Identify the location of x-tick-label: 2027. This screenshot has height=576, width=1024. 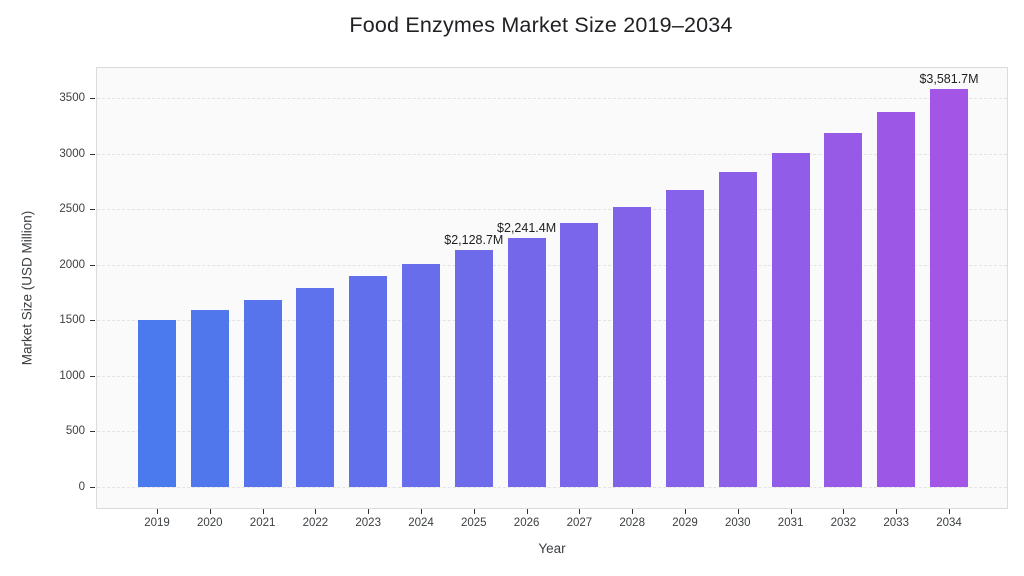
(579, 523).